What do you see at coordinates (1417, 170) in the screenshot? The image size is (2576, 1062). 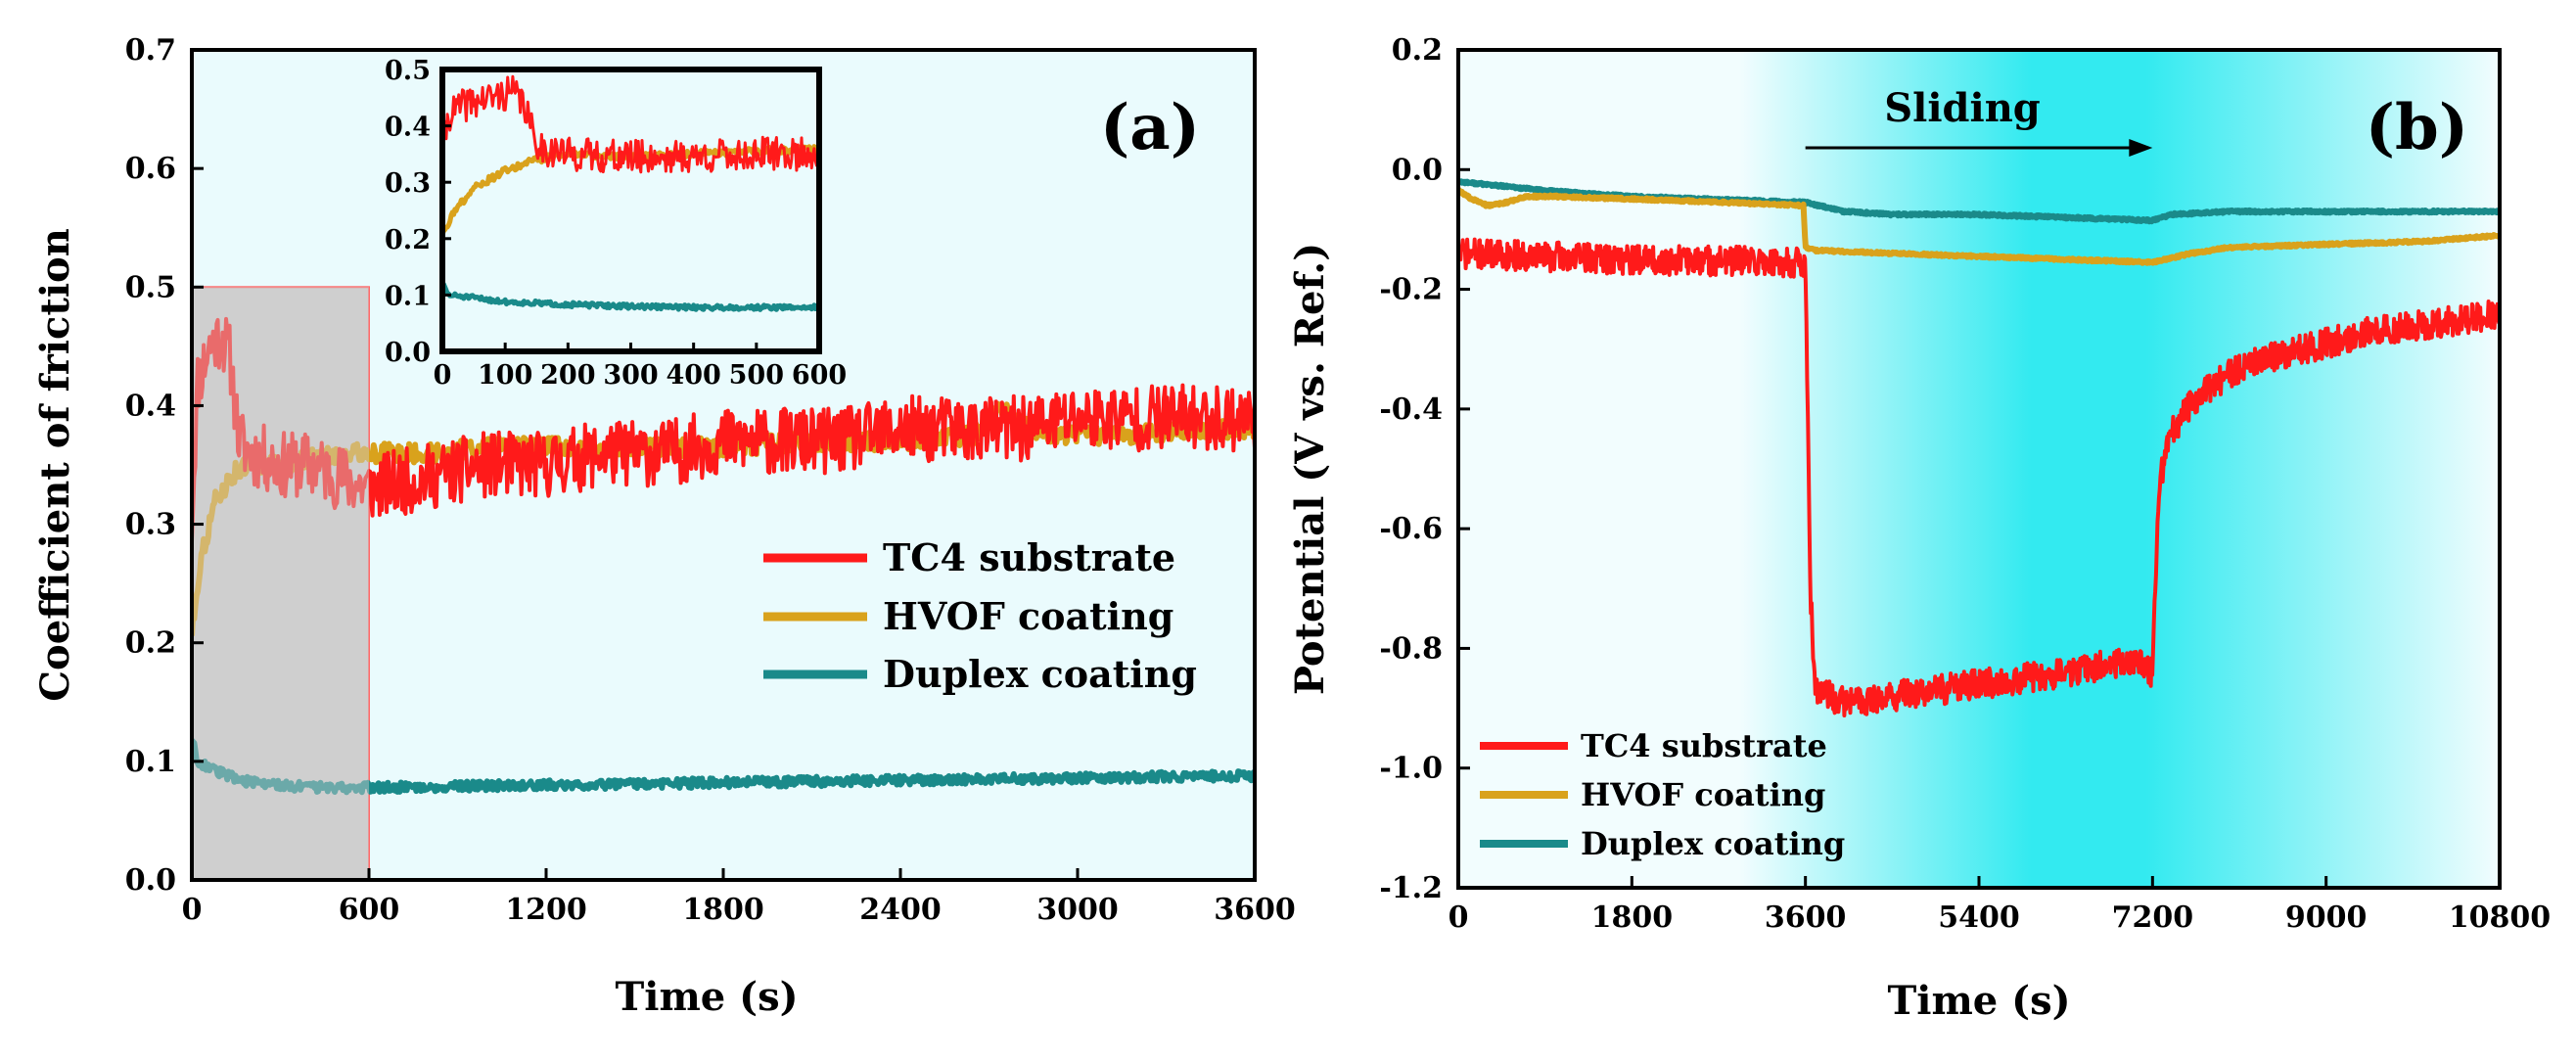 I see `panel-b-y-tick-label: 0.0` at bounding box center [1417, 170].